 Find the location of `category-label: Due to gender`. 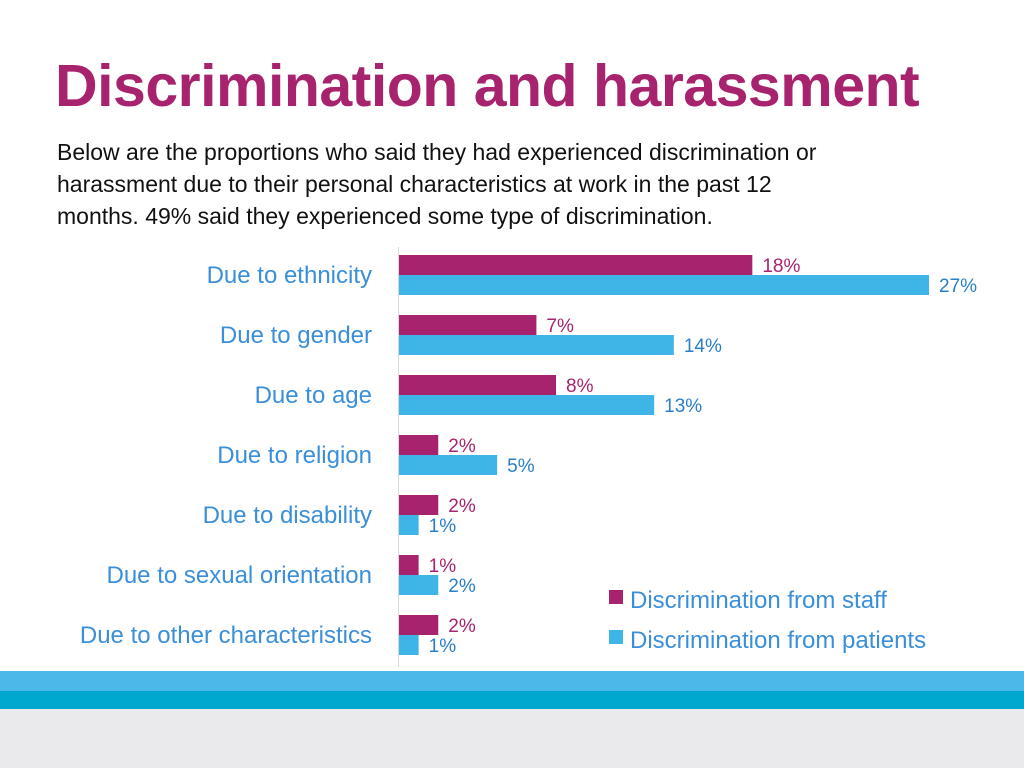

category-label: Due to gender is located at coordinates (296, 335).